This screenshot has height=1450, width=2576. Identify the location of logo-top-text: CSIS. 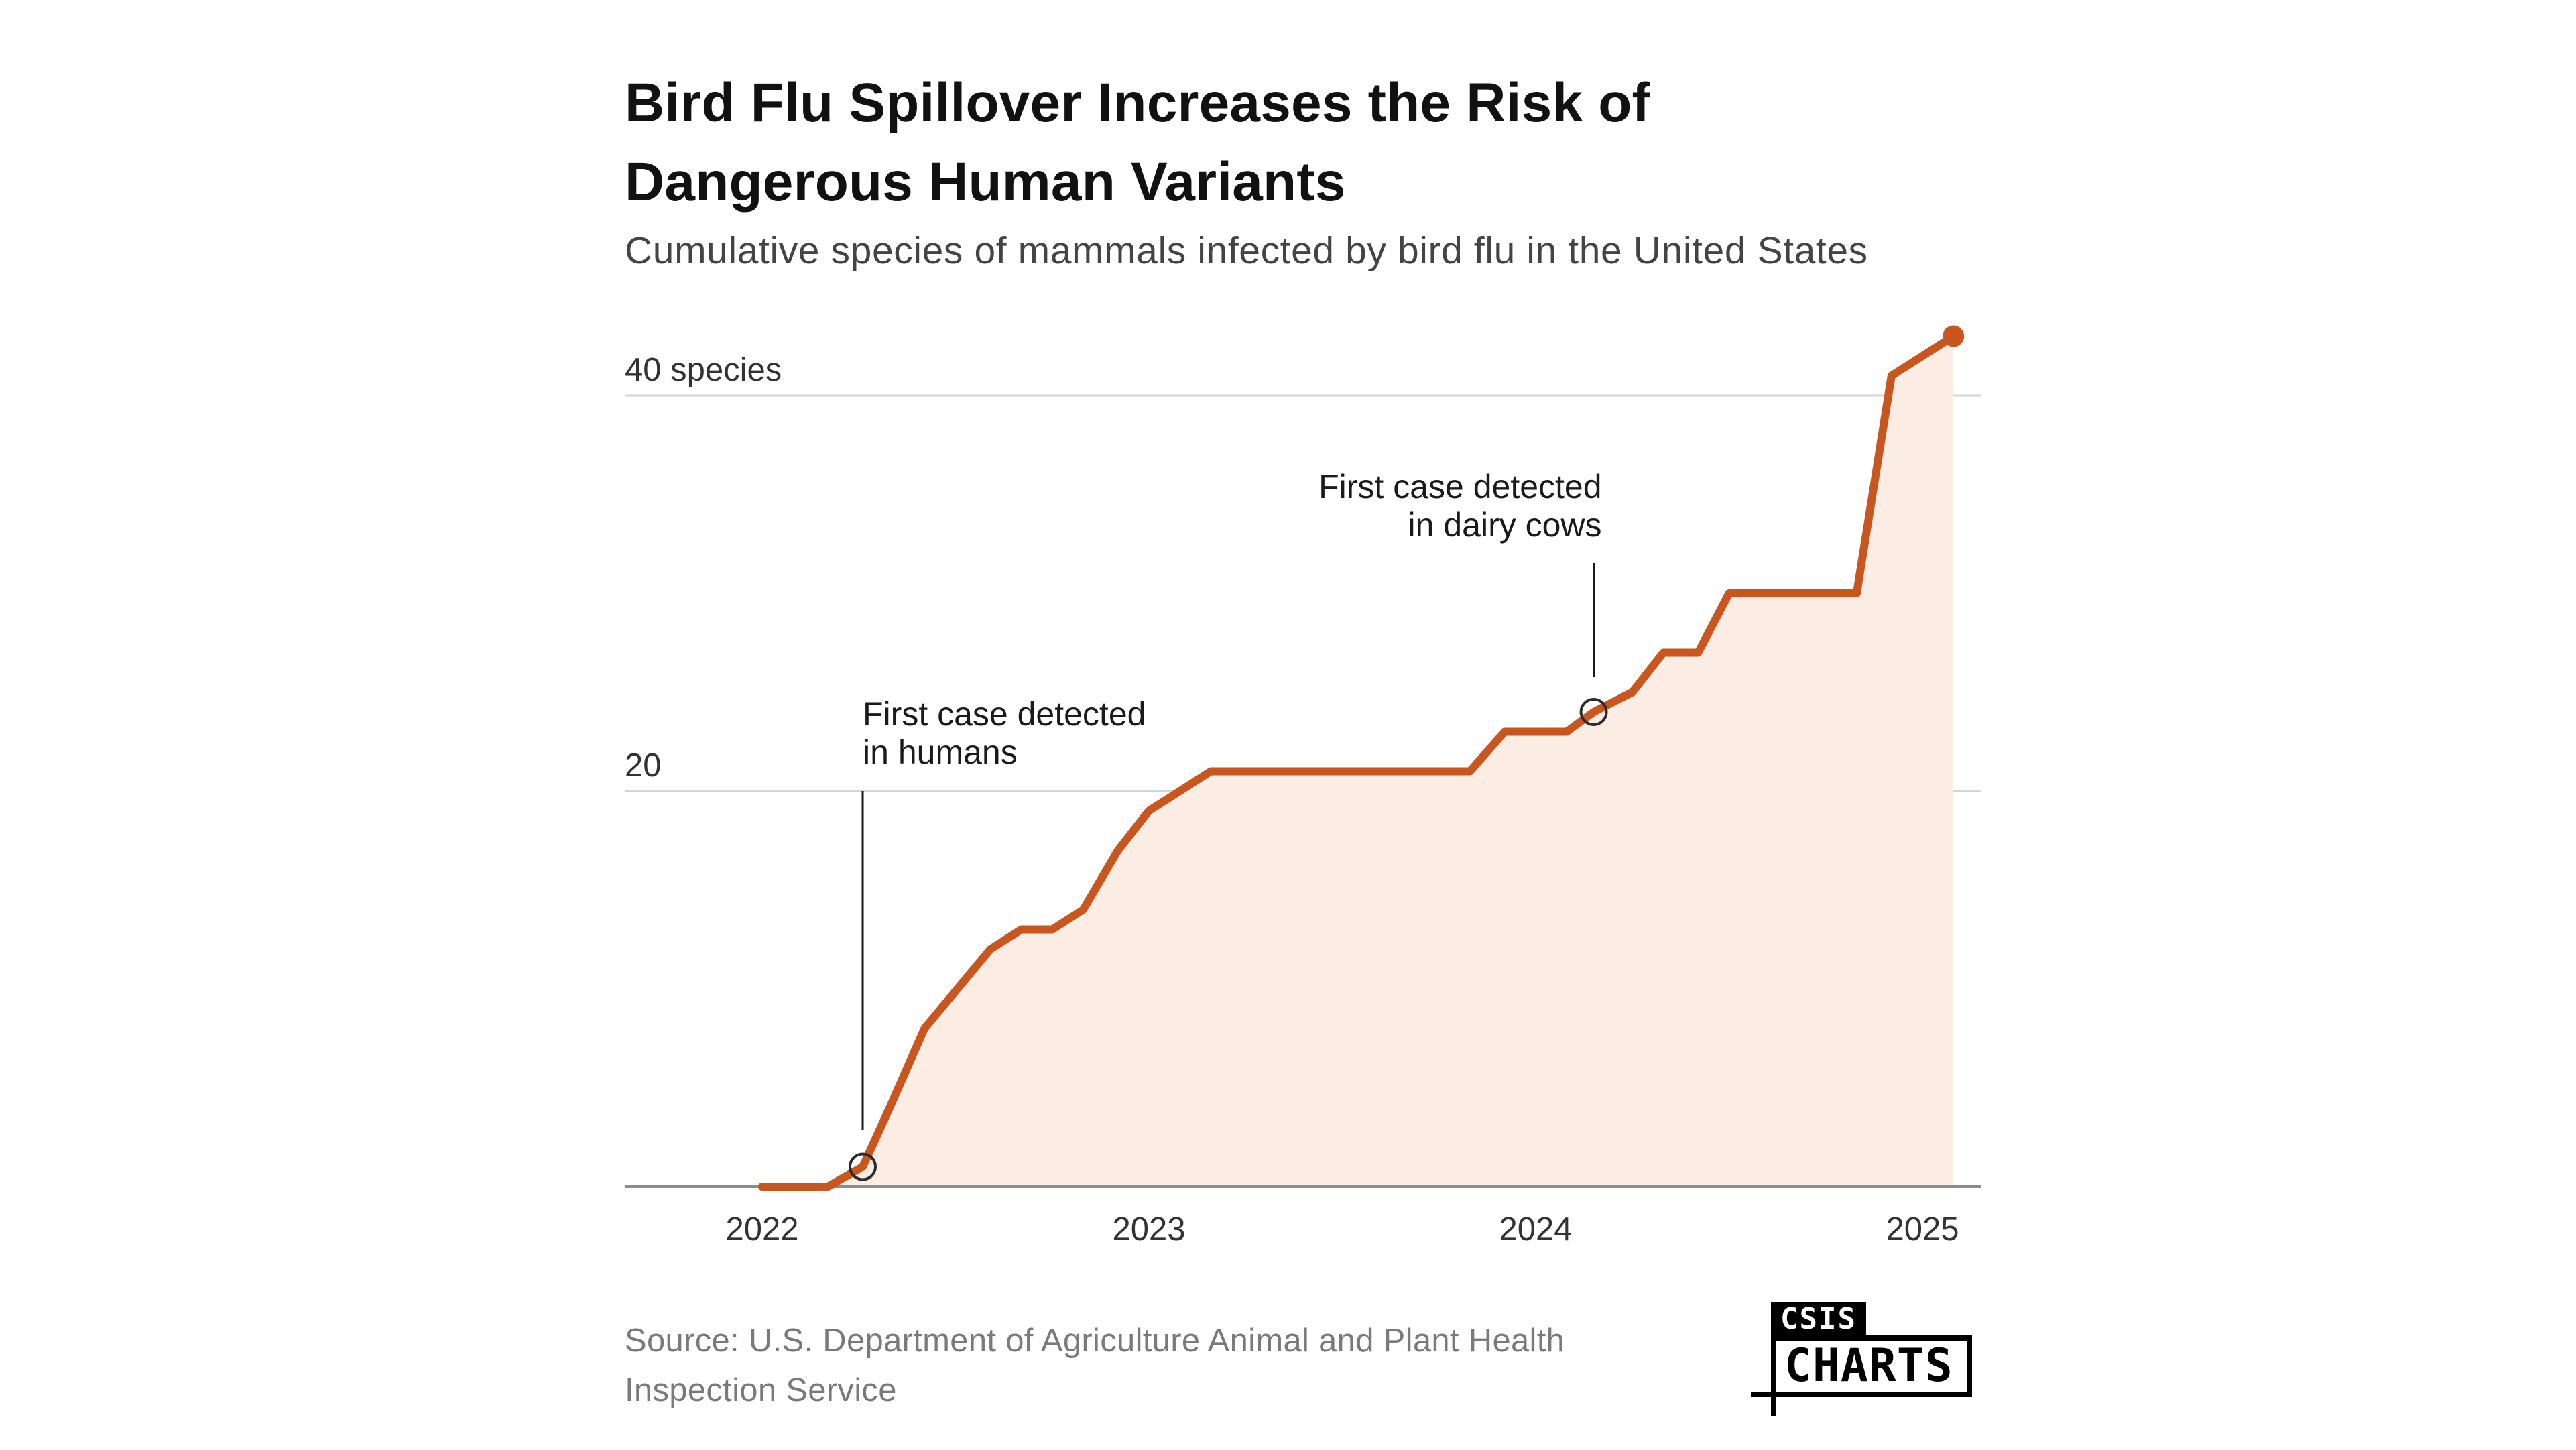
(1819, 1319).